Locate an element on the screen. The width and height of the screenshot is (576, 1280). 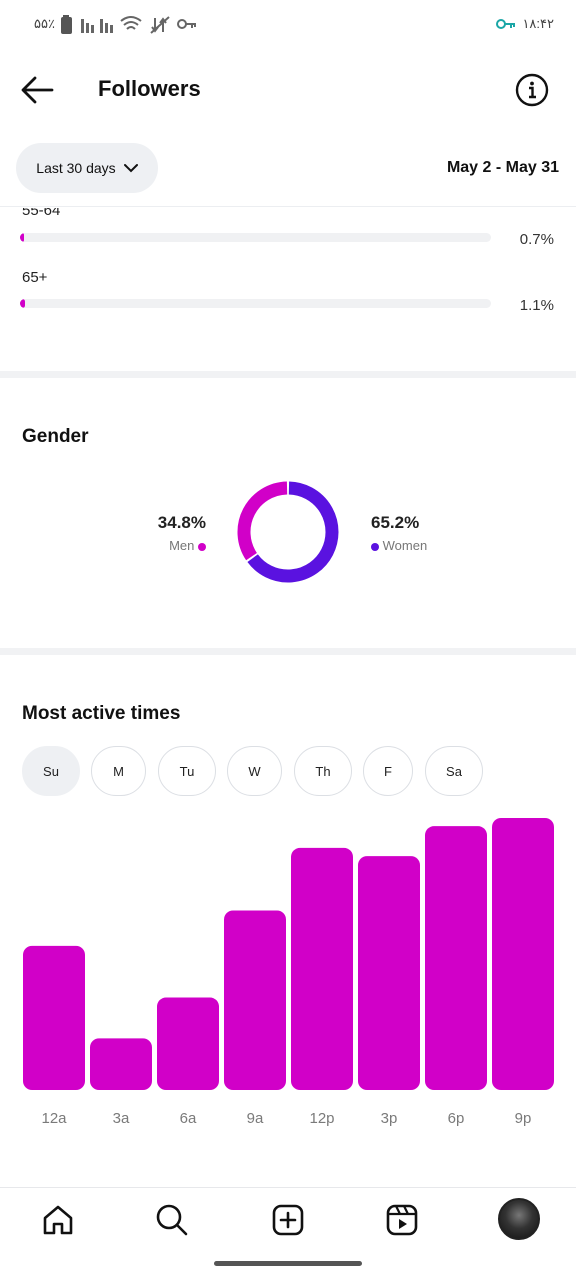
x-tick-label: 12a is located at coordinates (54, 1118).